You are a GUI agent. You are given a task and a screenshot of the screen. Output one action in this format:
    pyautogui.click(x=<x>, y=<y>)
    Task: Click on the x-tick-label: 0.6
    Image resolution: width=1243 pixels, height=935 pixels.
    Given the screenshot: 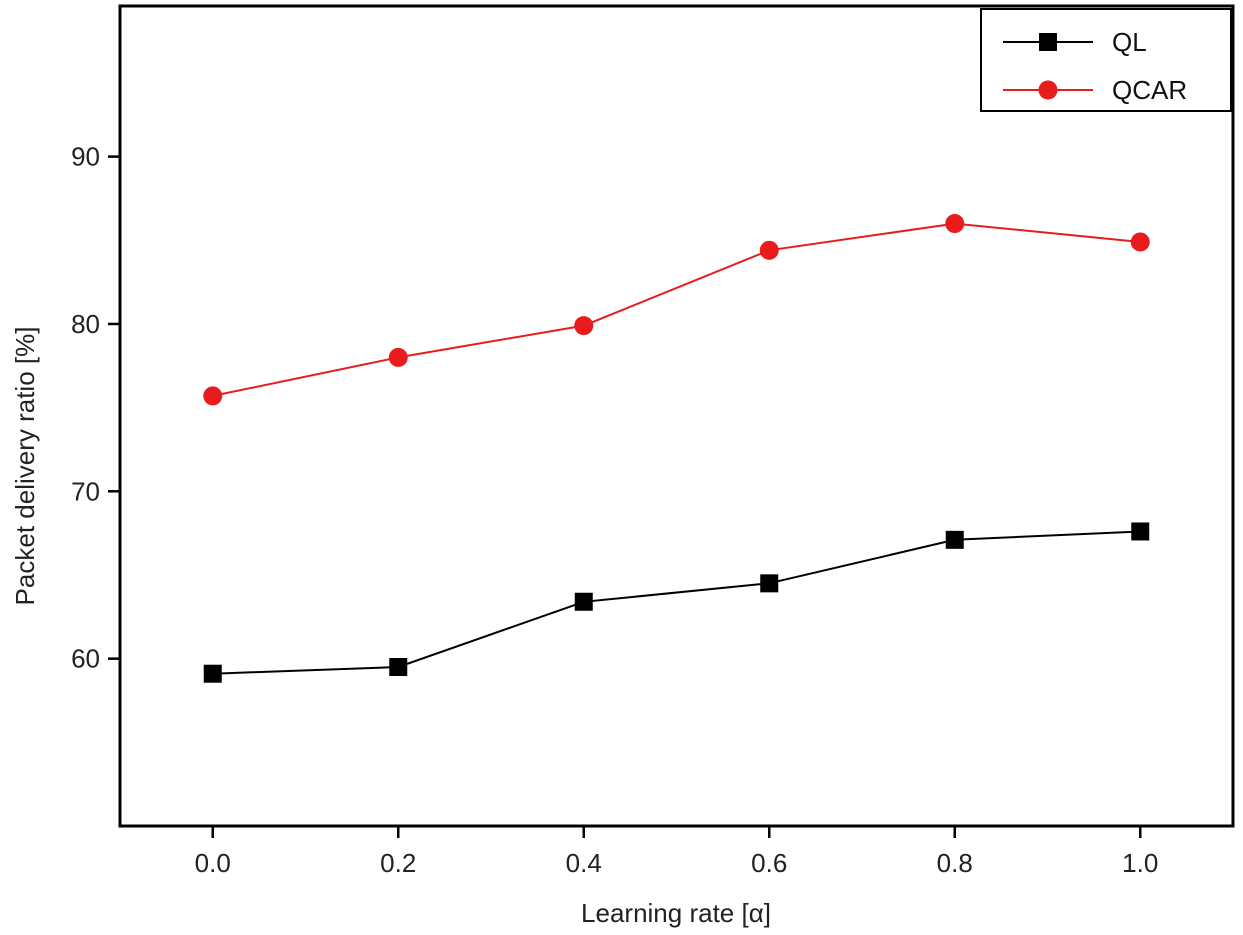 What is the action you would take?
    pyautogui.click(x=769, y=863)
    